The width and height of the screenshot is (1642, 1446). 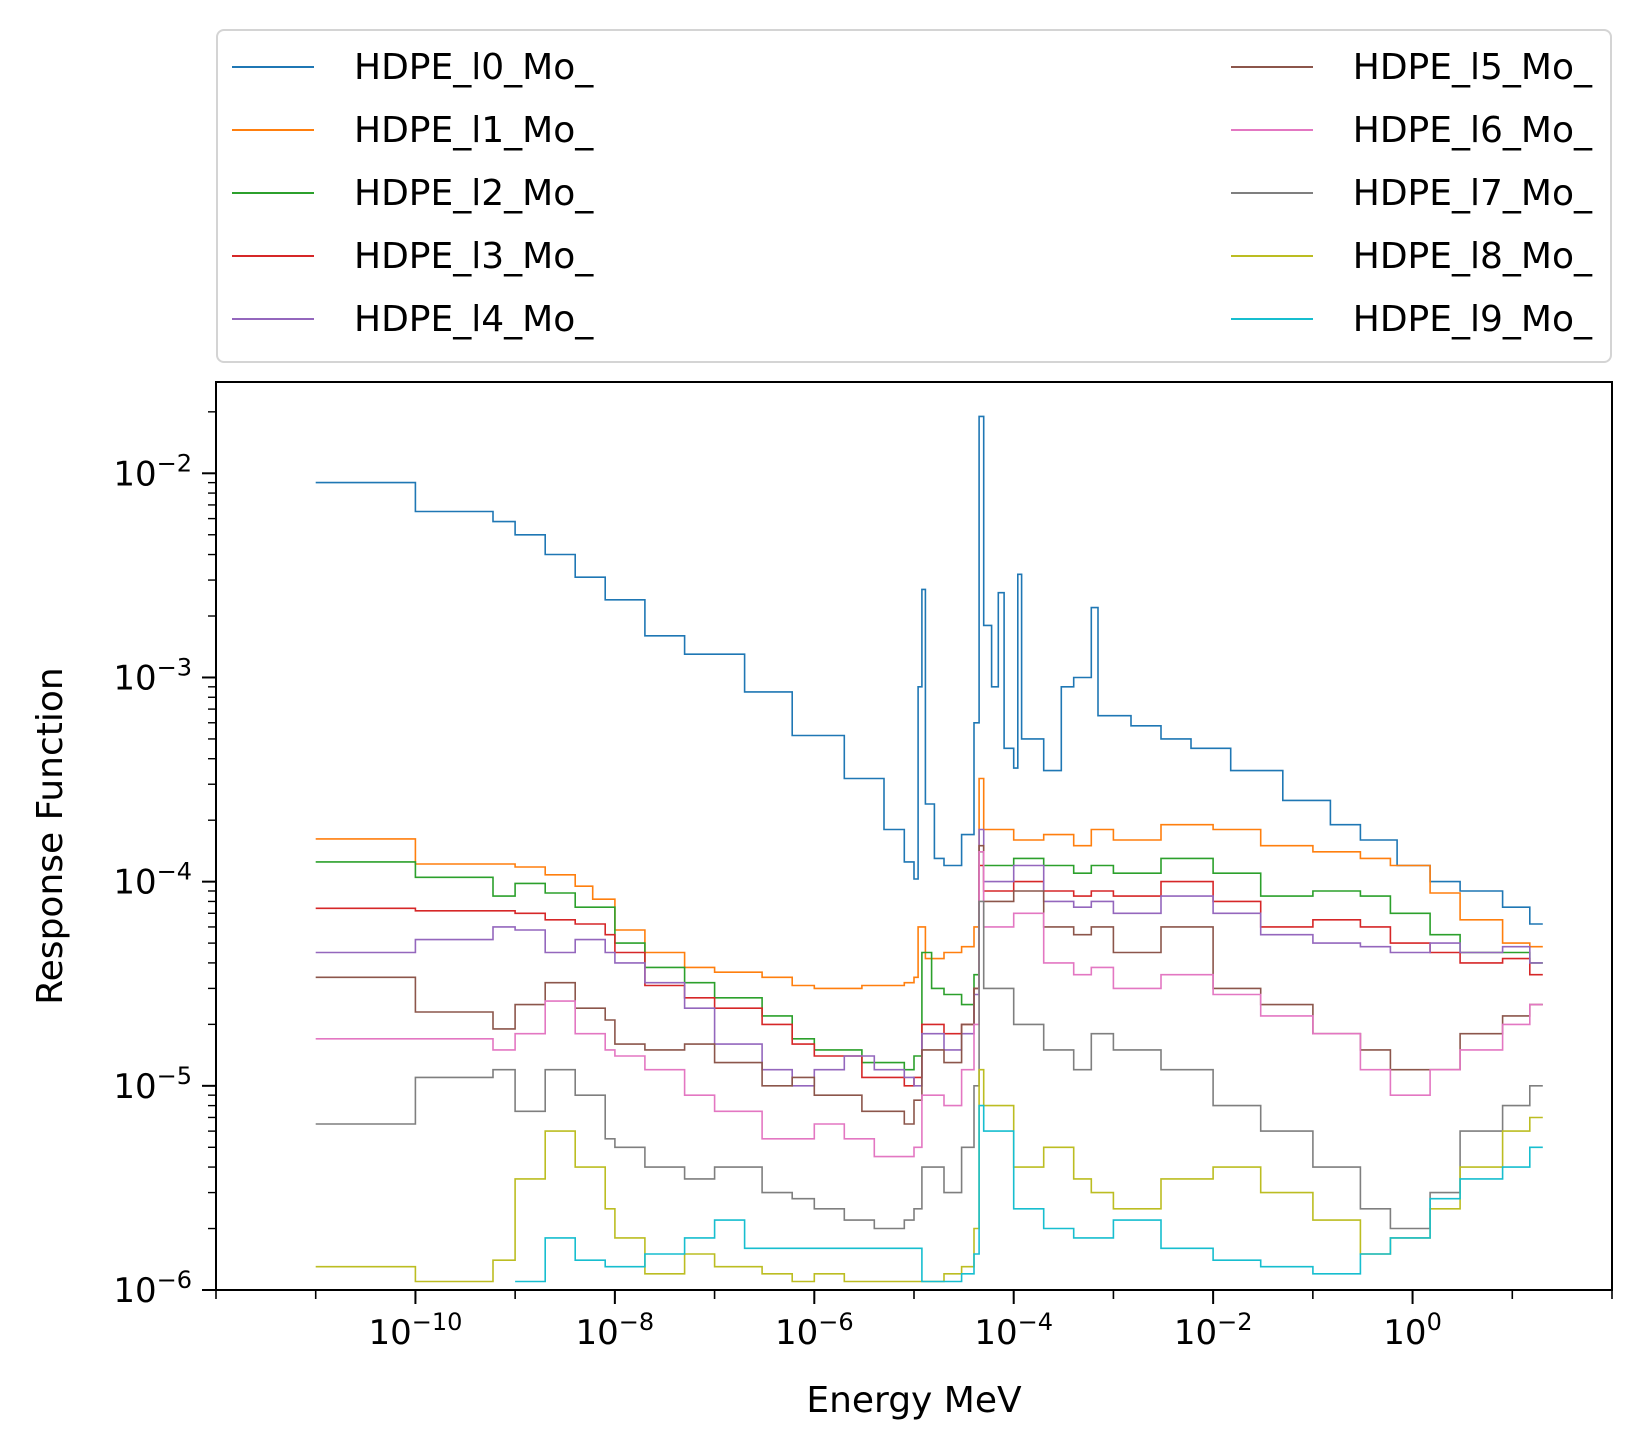 I want to click on legend-item-6: HDPE_l6_Mo_, so click(x=1411, y=130).